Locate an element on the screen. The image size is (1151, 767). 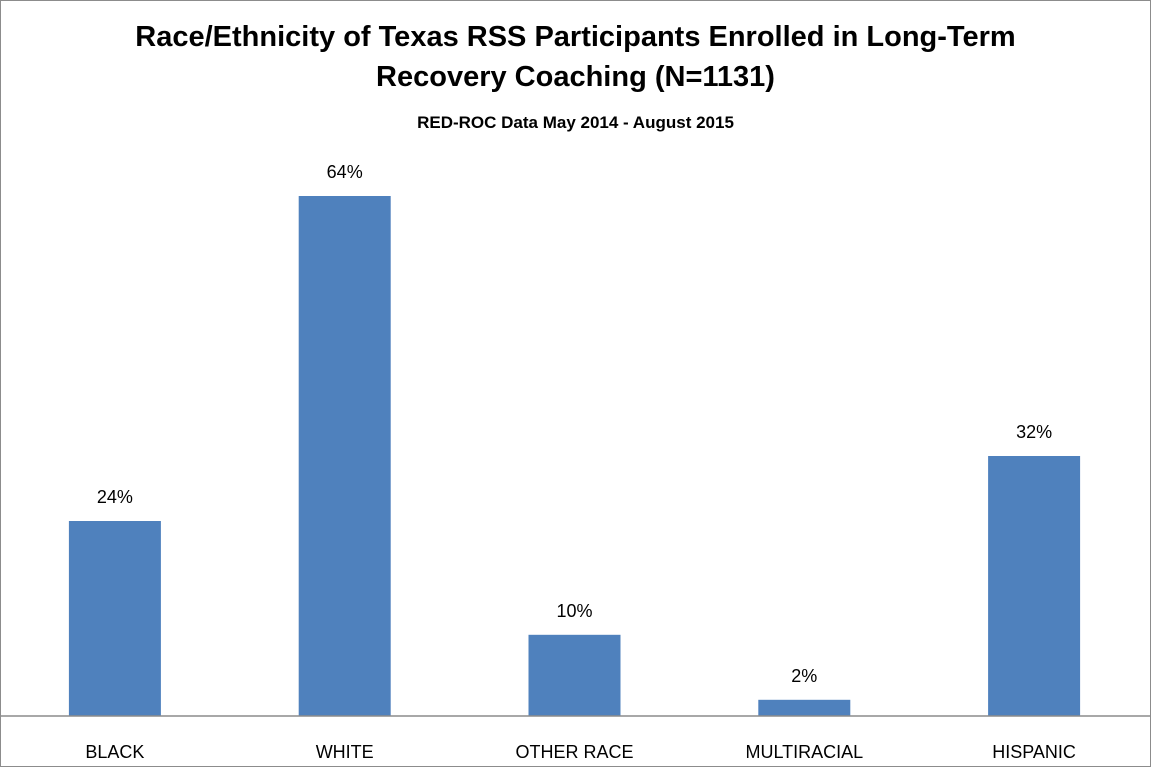
category-label-multiracial: MULTIRACIAL is located at coordinates (804, 752).